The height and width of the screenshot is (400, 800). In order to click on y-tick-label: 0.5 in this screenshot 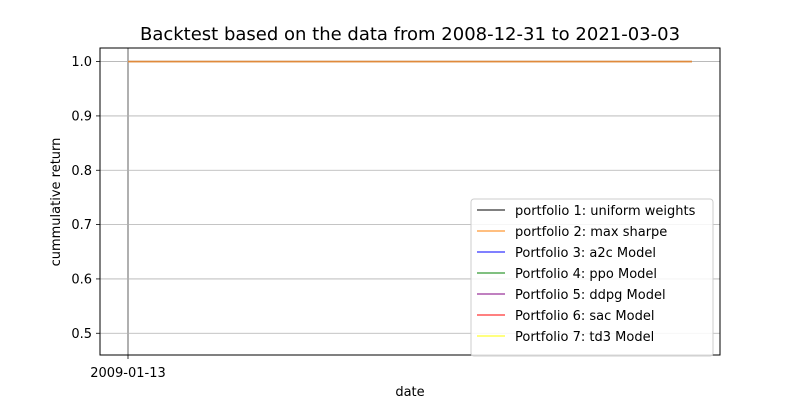, I will do `click(81, 334)`.